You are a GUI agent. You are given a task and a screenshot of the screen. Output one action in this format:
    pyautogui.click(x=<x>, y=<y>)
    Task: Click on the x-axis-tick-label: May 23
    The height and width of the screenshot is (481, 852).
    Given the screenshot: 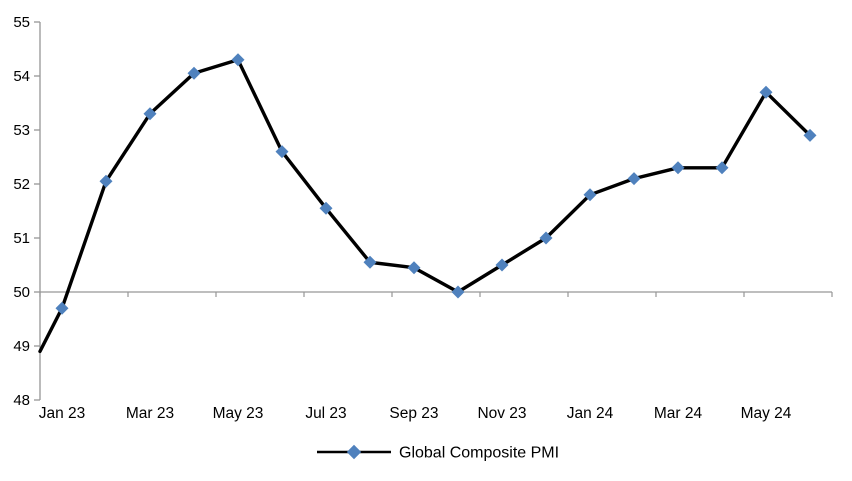 What is the action you would take?
    pyautogui.click(x=238, y=413)
    